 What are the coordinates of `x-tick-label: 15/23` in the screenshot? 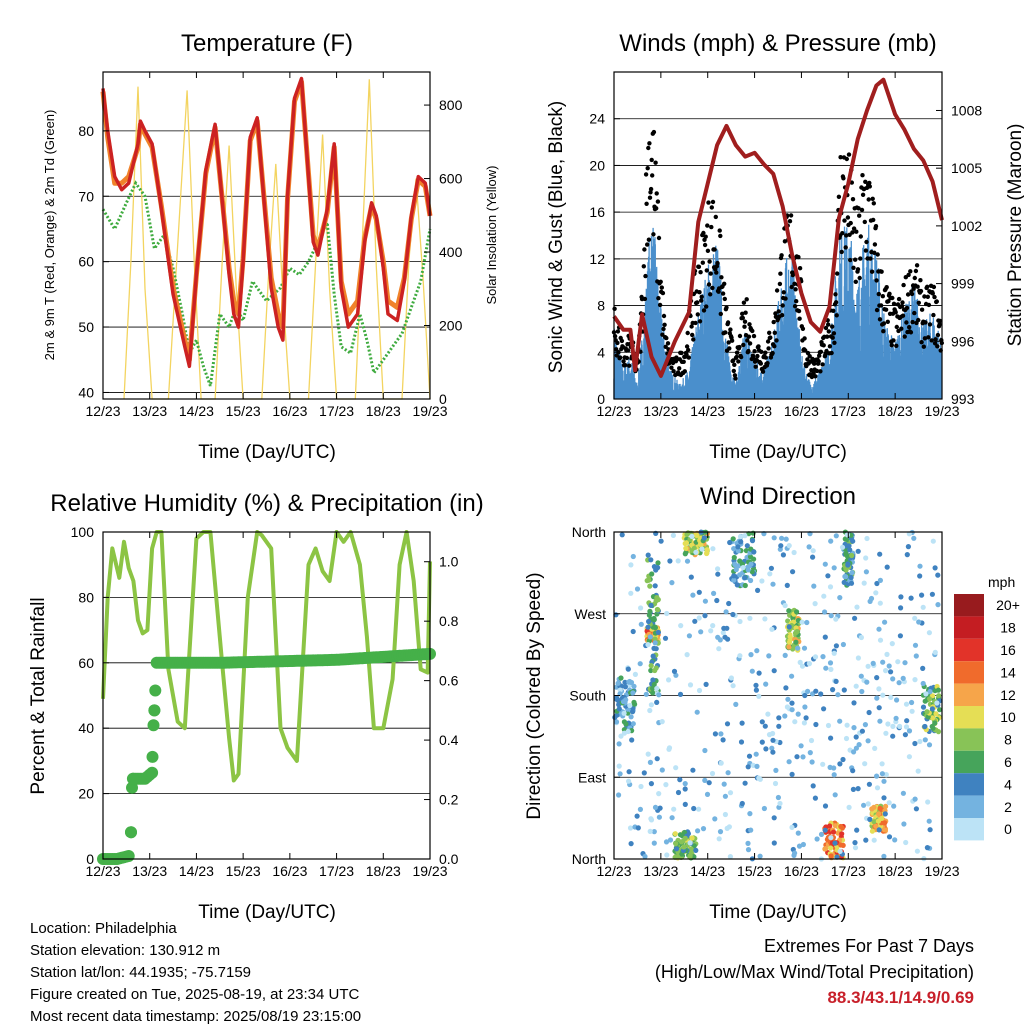 It's located at (754, 411).